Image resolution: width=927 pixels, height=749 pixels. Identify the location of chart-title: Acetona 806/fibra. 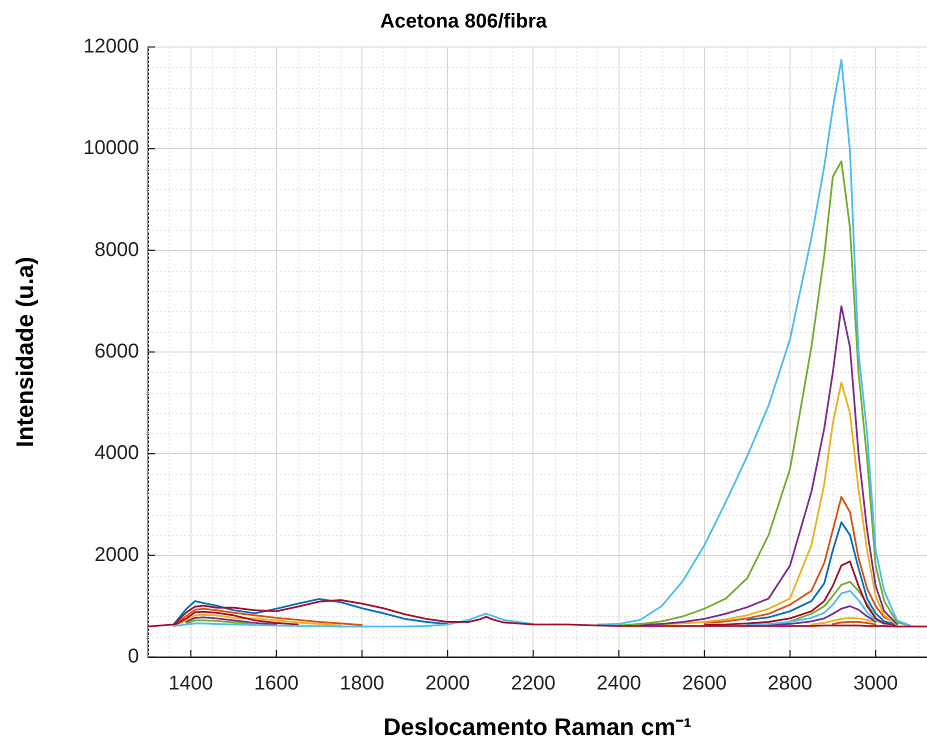
(464, 21).